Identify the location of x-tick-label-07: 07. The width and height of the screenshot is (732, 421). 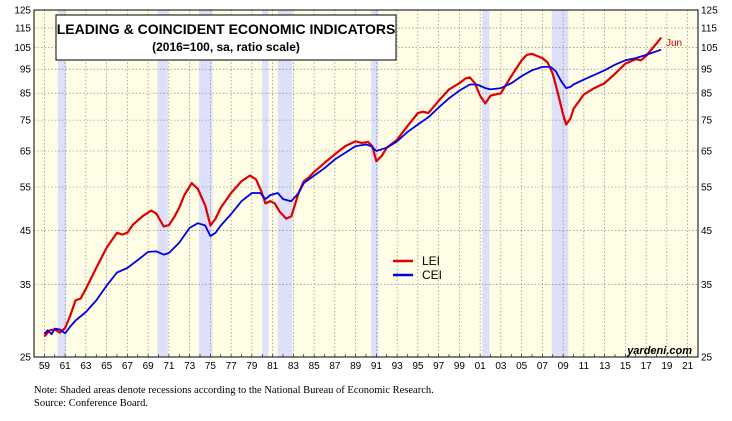
(543, 366).